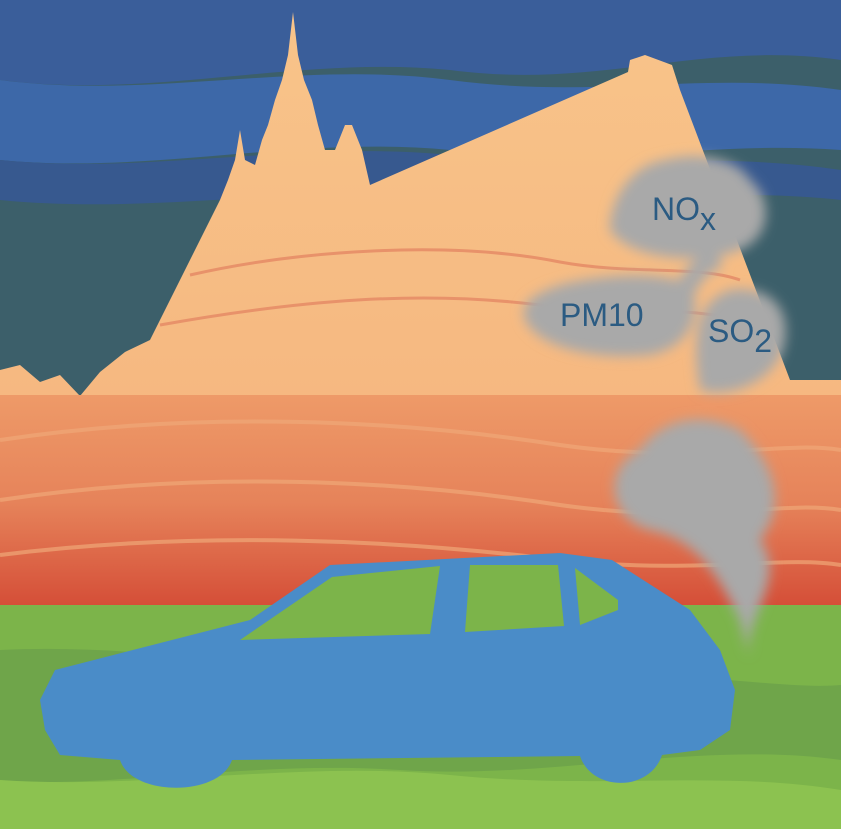  I want to click on pollutant-label: PM10, so click(602, 315).